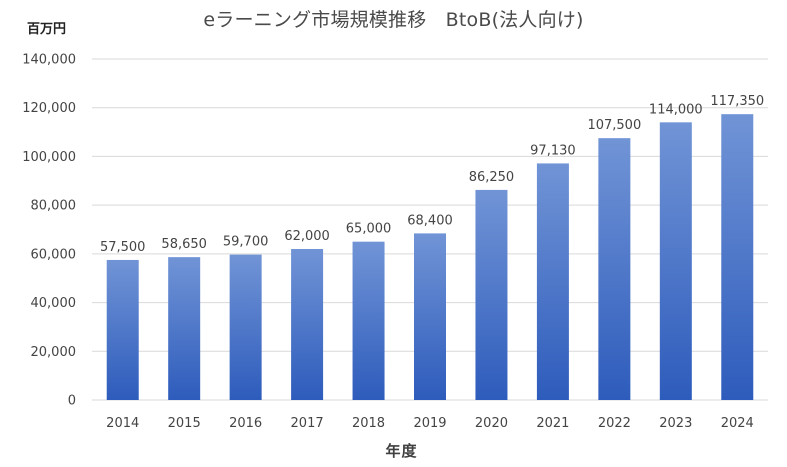 This screenshot has height=467, width=787. What do you see at coordinates (737, 257) in the screenshot?
I see `bar-2024` at bounding box center [737, 257].